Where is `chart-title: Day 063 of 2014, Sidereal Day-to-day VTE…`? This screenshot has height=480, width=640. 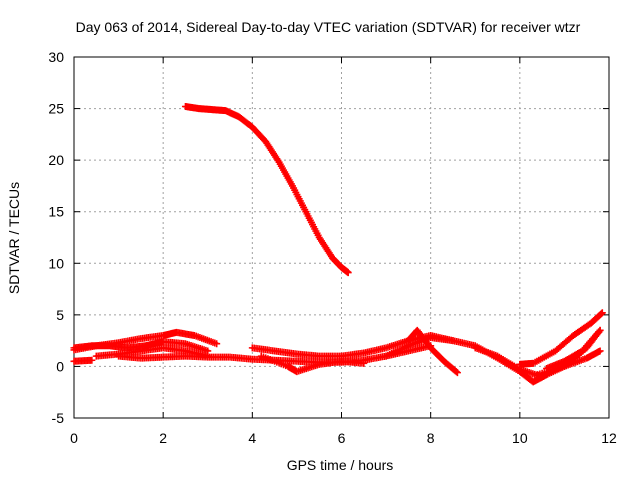 chart-title: Day 063 of 2014, Sidereal Day-to-day VTE… is located at coordinates (328, 27).